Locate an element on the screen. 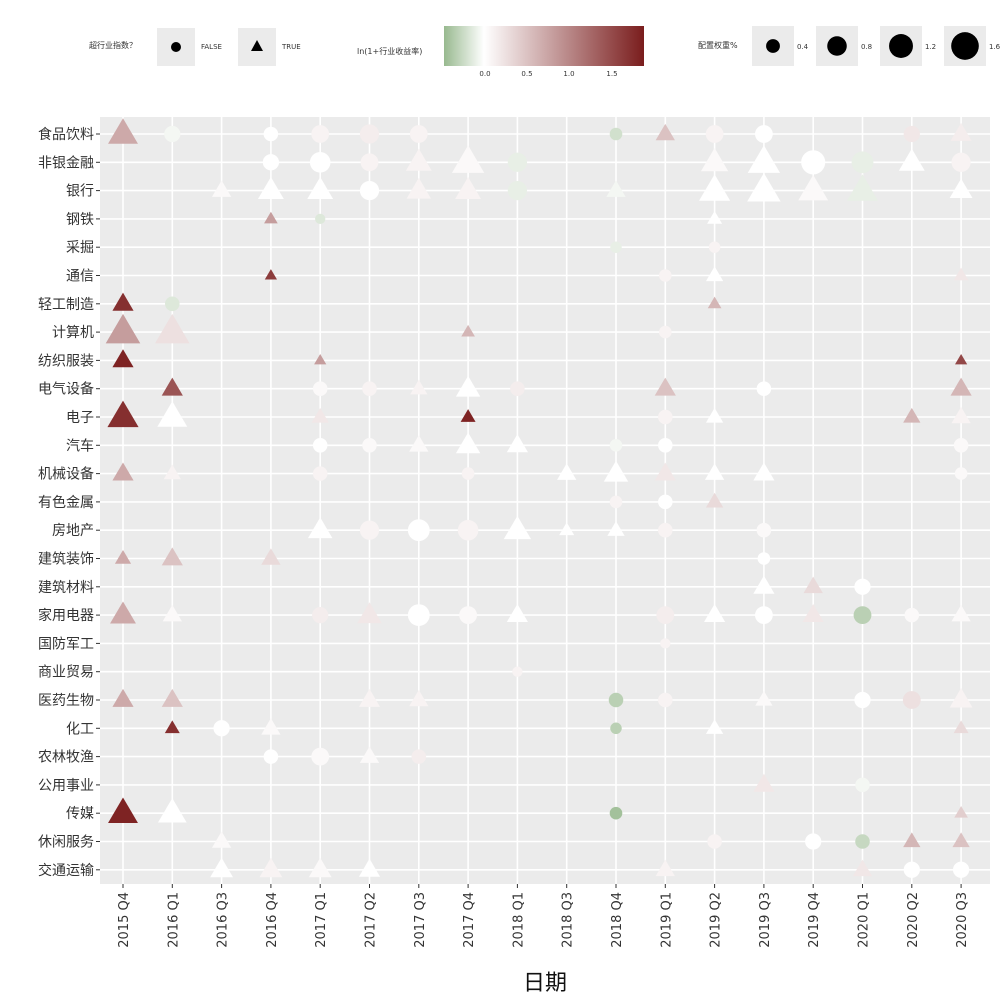 Image resolution: width=1008 pixels, height=1008 pixels. y-tick-label: 医药生物 is located at coordinates (66, 701).